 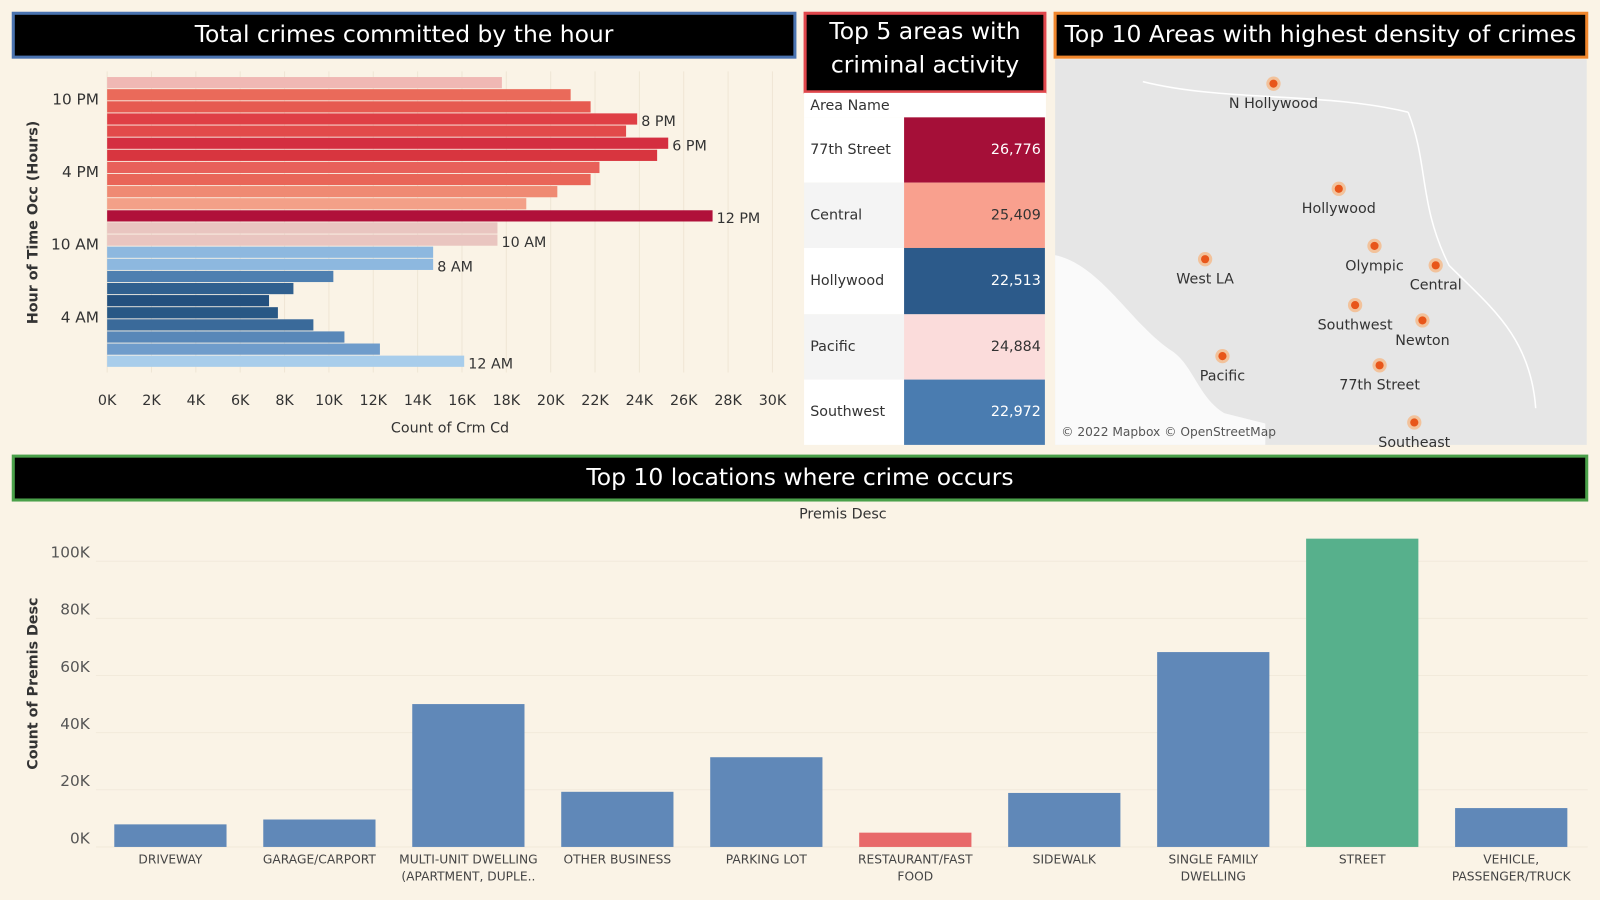 What do you see at coordinates (925, 52) in the screenshot?
I see `title-bar` at bounding box center [925, 52].